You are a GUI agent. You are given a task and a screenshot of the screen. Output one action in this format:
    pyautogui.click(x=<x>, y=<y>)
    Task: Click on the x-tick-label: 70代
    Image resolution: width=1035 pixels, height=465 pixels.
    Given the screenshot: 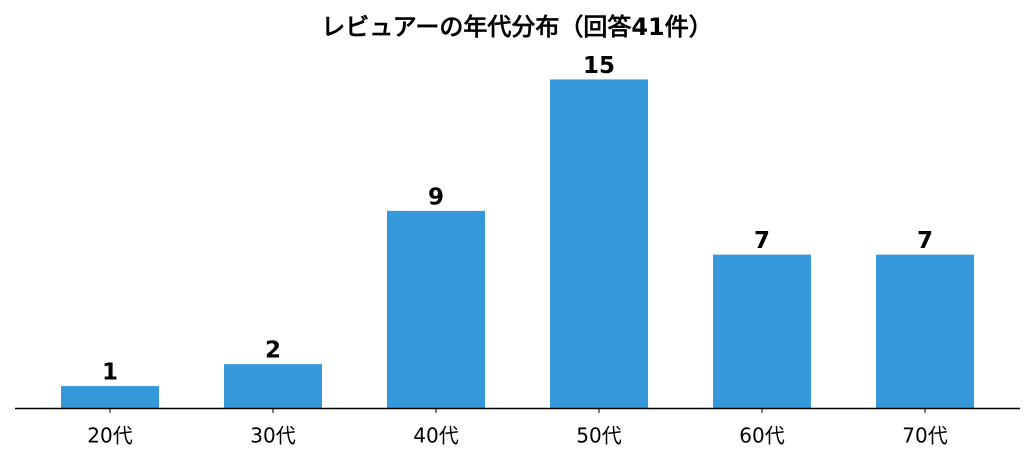 What is the action you would take?
    pyautogui.click(x=924, y=436)
    